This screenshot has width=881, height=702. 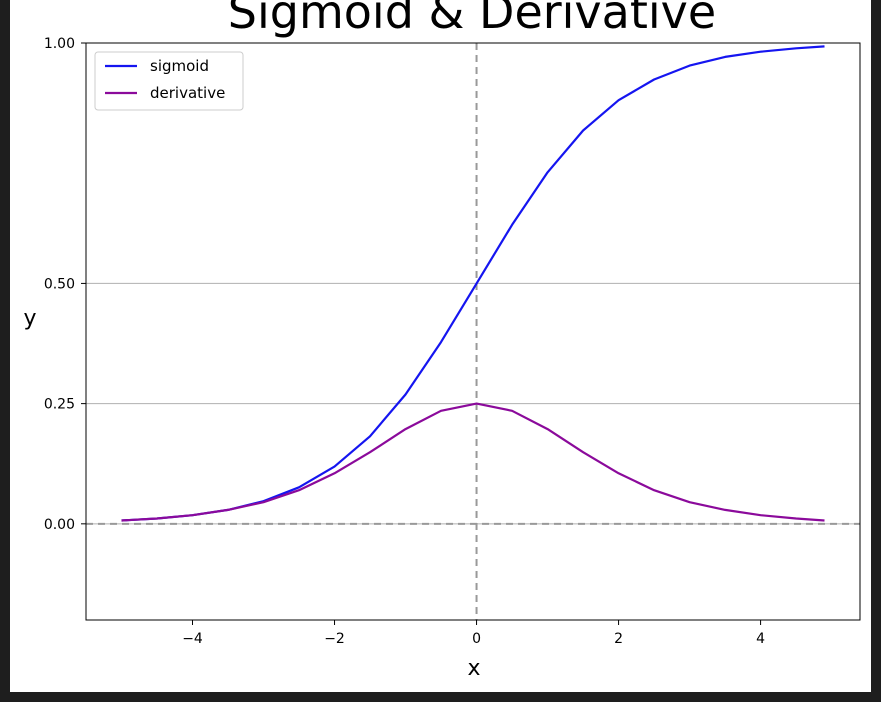 What do you see at coordinates (59, 405) in the screenshot?
I see `y-tick-label-1: 0.25` at bounding box center [59, 405].